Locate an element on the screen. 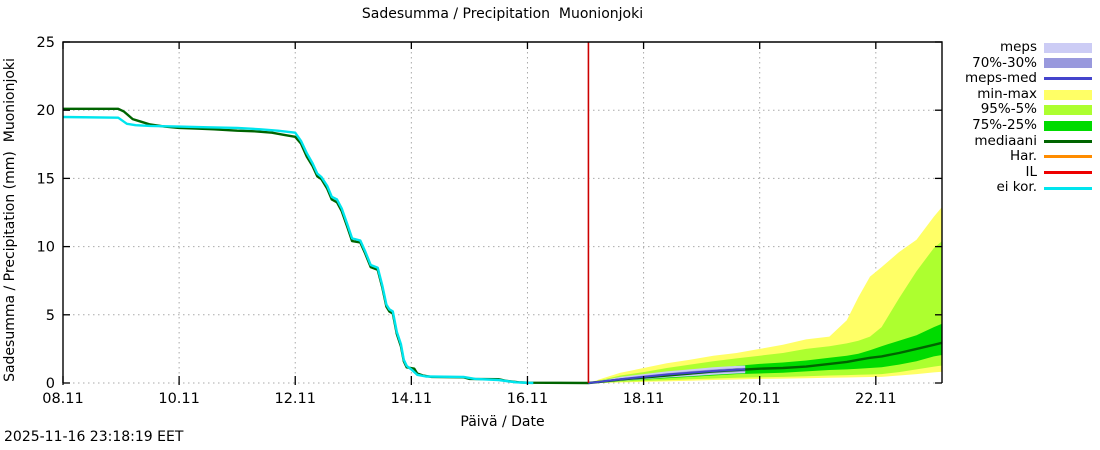  xtick-label-20: 20.11 is located at coordinates (760, 399).